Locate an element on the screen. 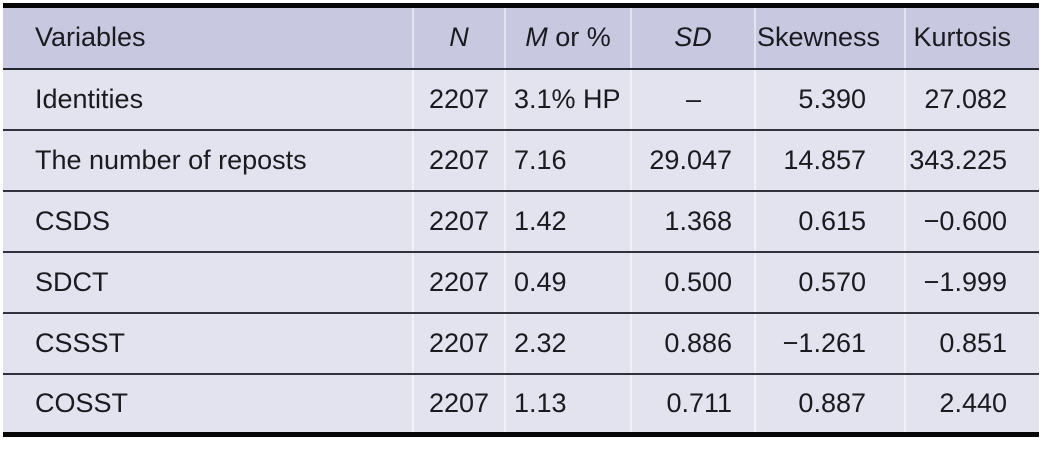 The image size is (1042, 457). table-row-sdct: SDCT 2207 0.49 0.500 0.570 −1.999 is located at coordinates (521, 282).